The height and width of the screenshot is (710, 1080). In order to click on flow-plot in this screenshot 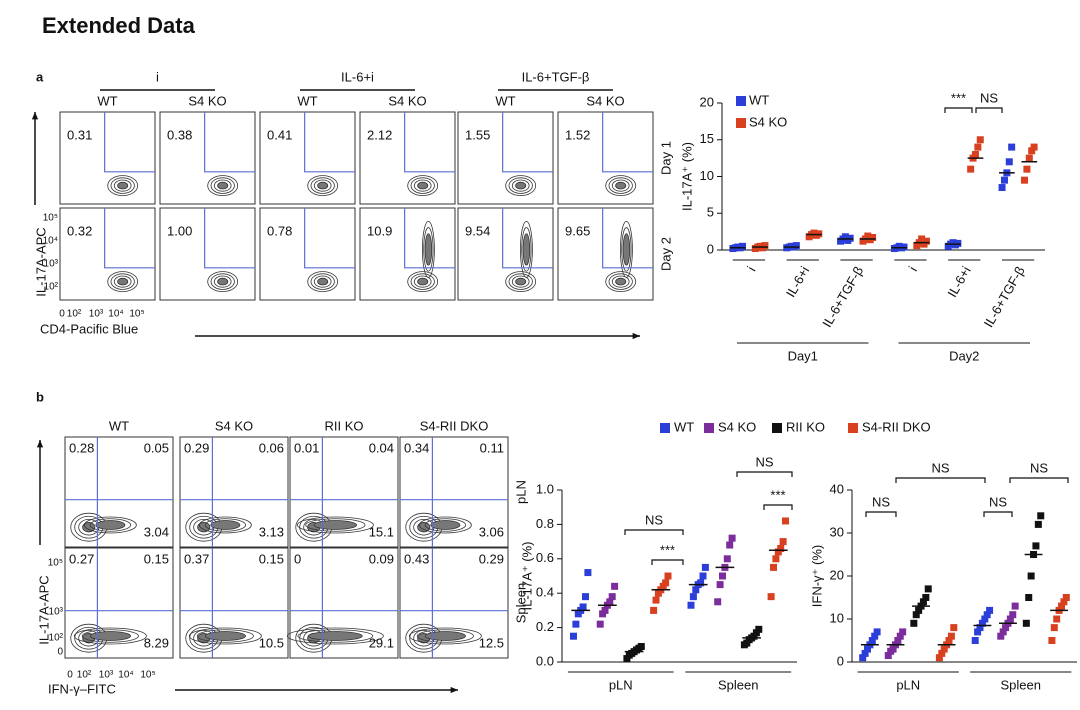, I will do `click(207, 158)`.